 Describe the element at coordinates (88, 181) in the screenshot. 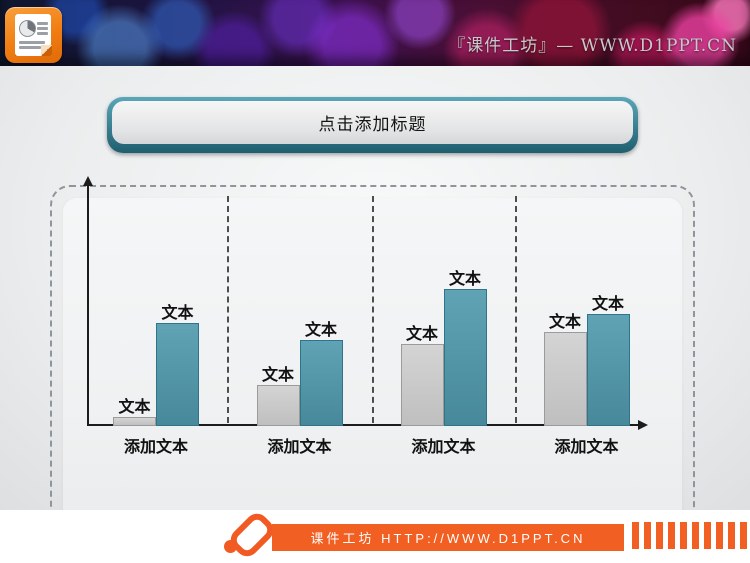

I see `y-axis-arrow-icon` at that location.